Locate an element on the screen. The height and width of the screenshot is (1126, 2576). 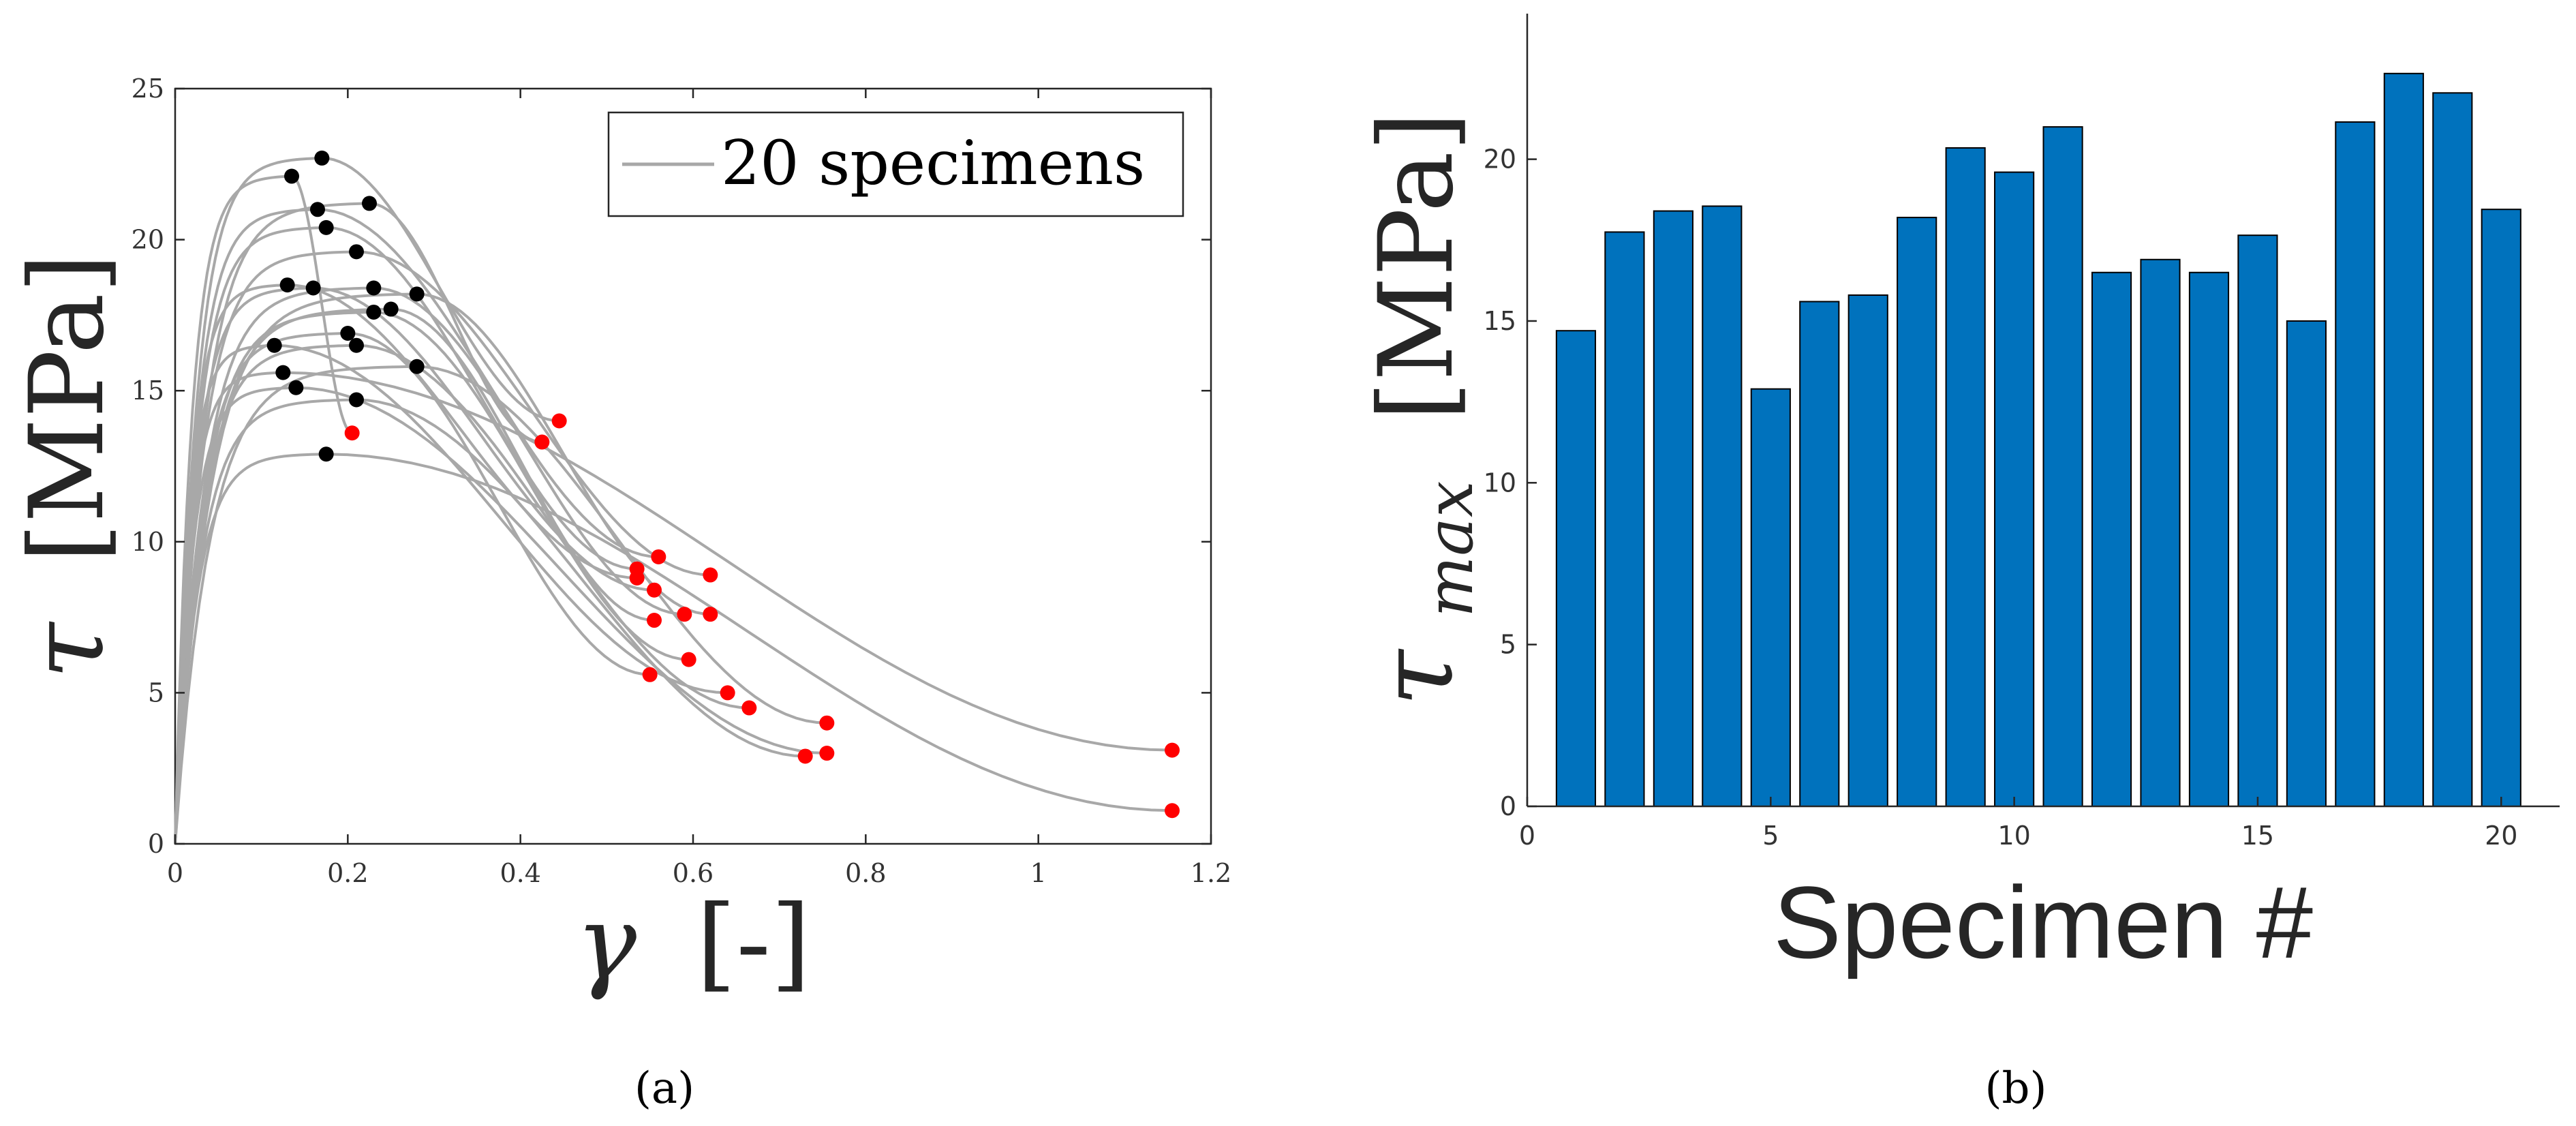
panel-a-x-axis-unit: [-] is located at coordinates (753, 944).